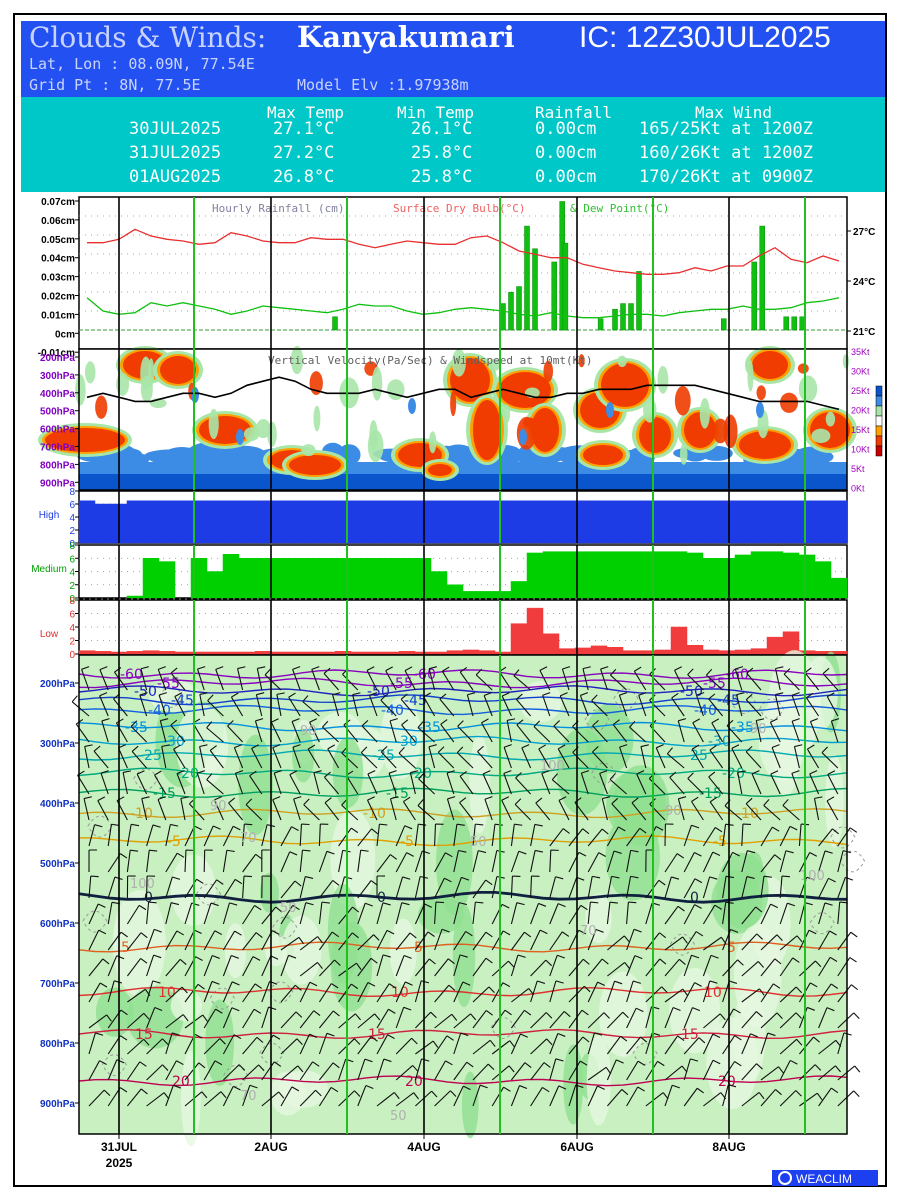  I want to click on tick-label: 6, so click(72, 505).